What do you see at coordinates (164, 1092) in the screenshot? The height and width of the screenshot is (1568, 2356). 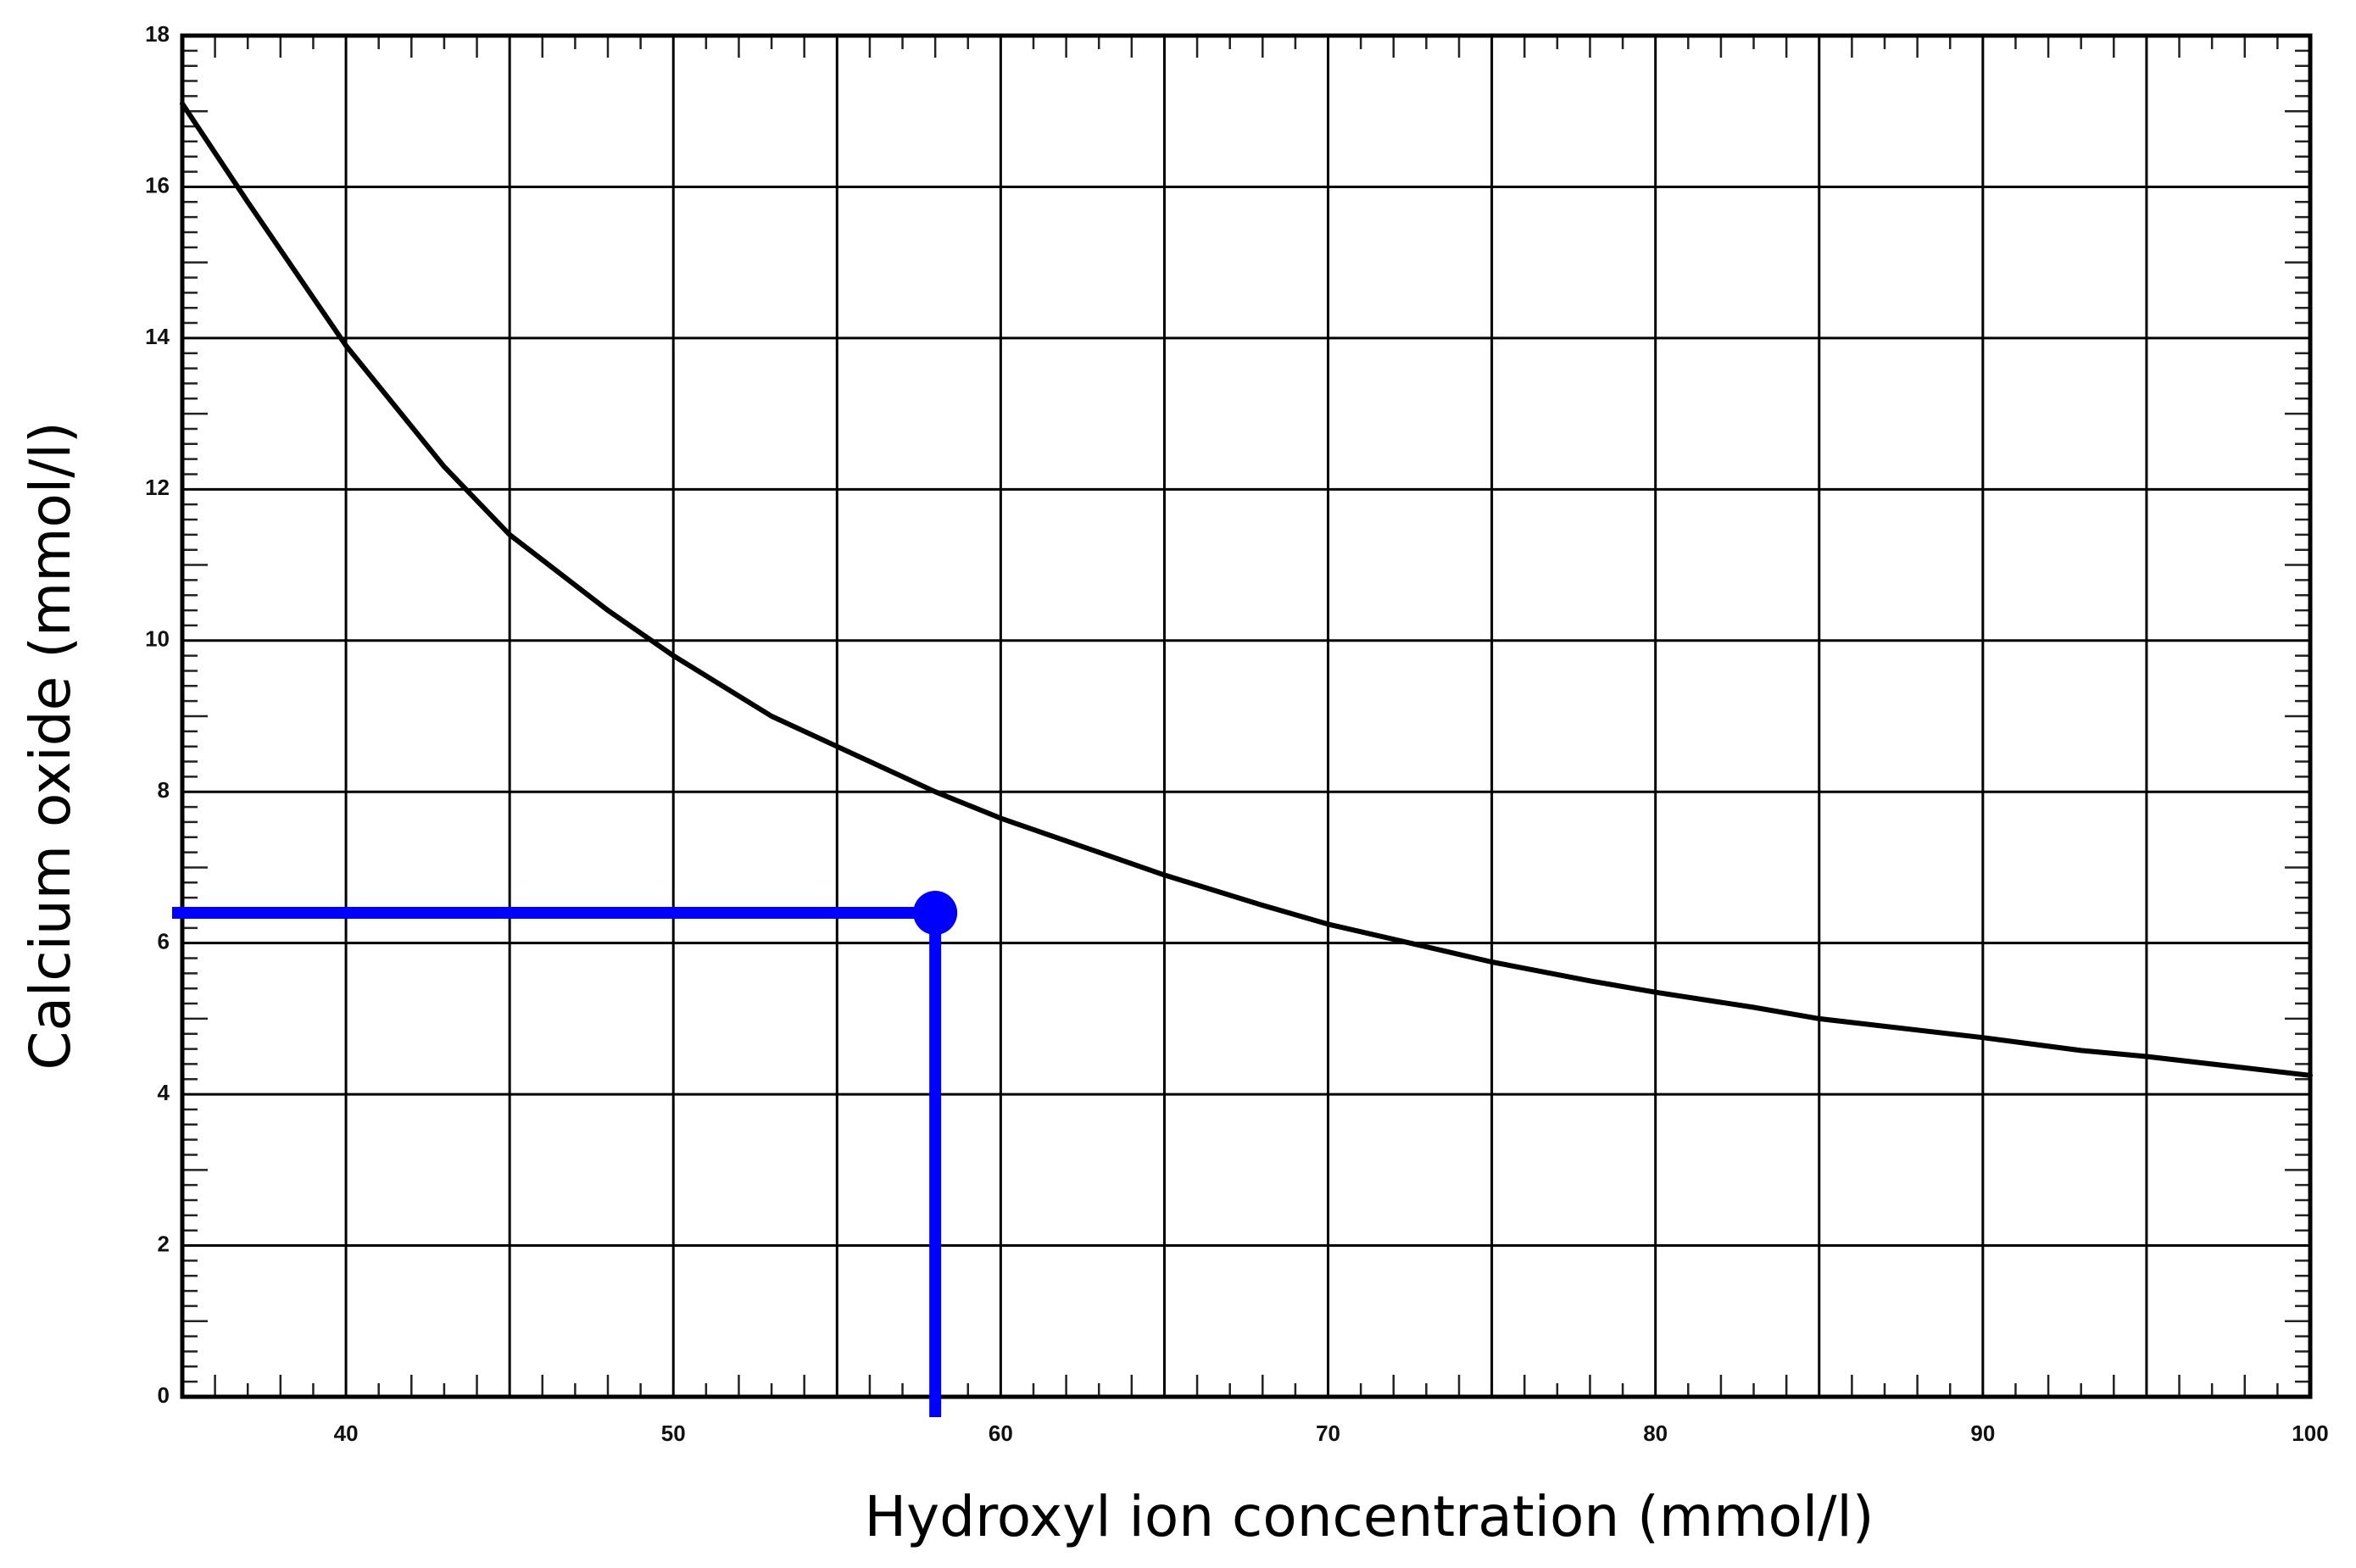 I see `y-tick-label: 4` at bounding box center [164, 1092].